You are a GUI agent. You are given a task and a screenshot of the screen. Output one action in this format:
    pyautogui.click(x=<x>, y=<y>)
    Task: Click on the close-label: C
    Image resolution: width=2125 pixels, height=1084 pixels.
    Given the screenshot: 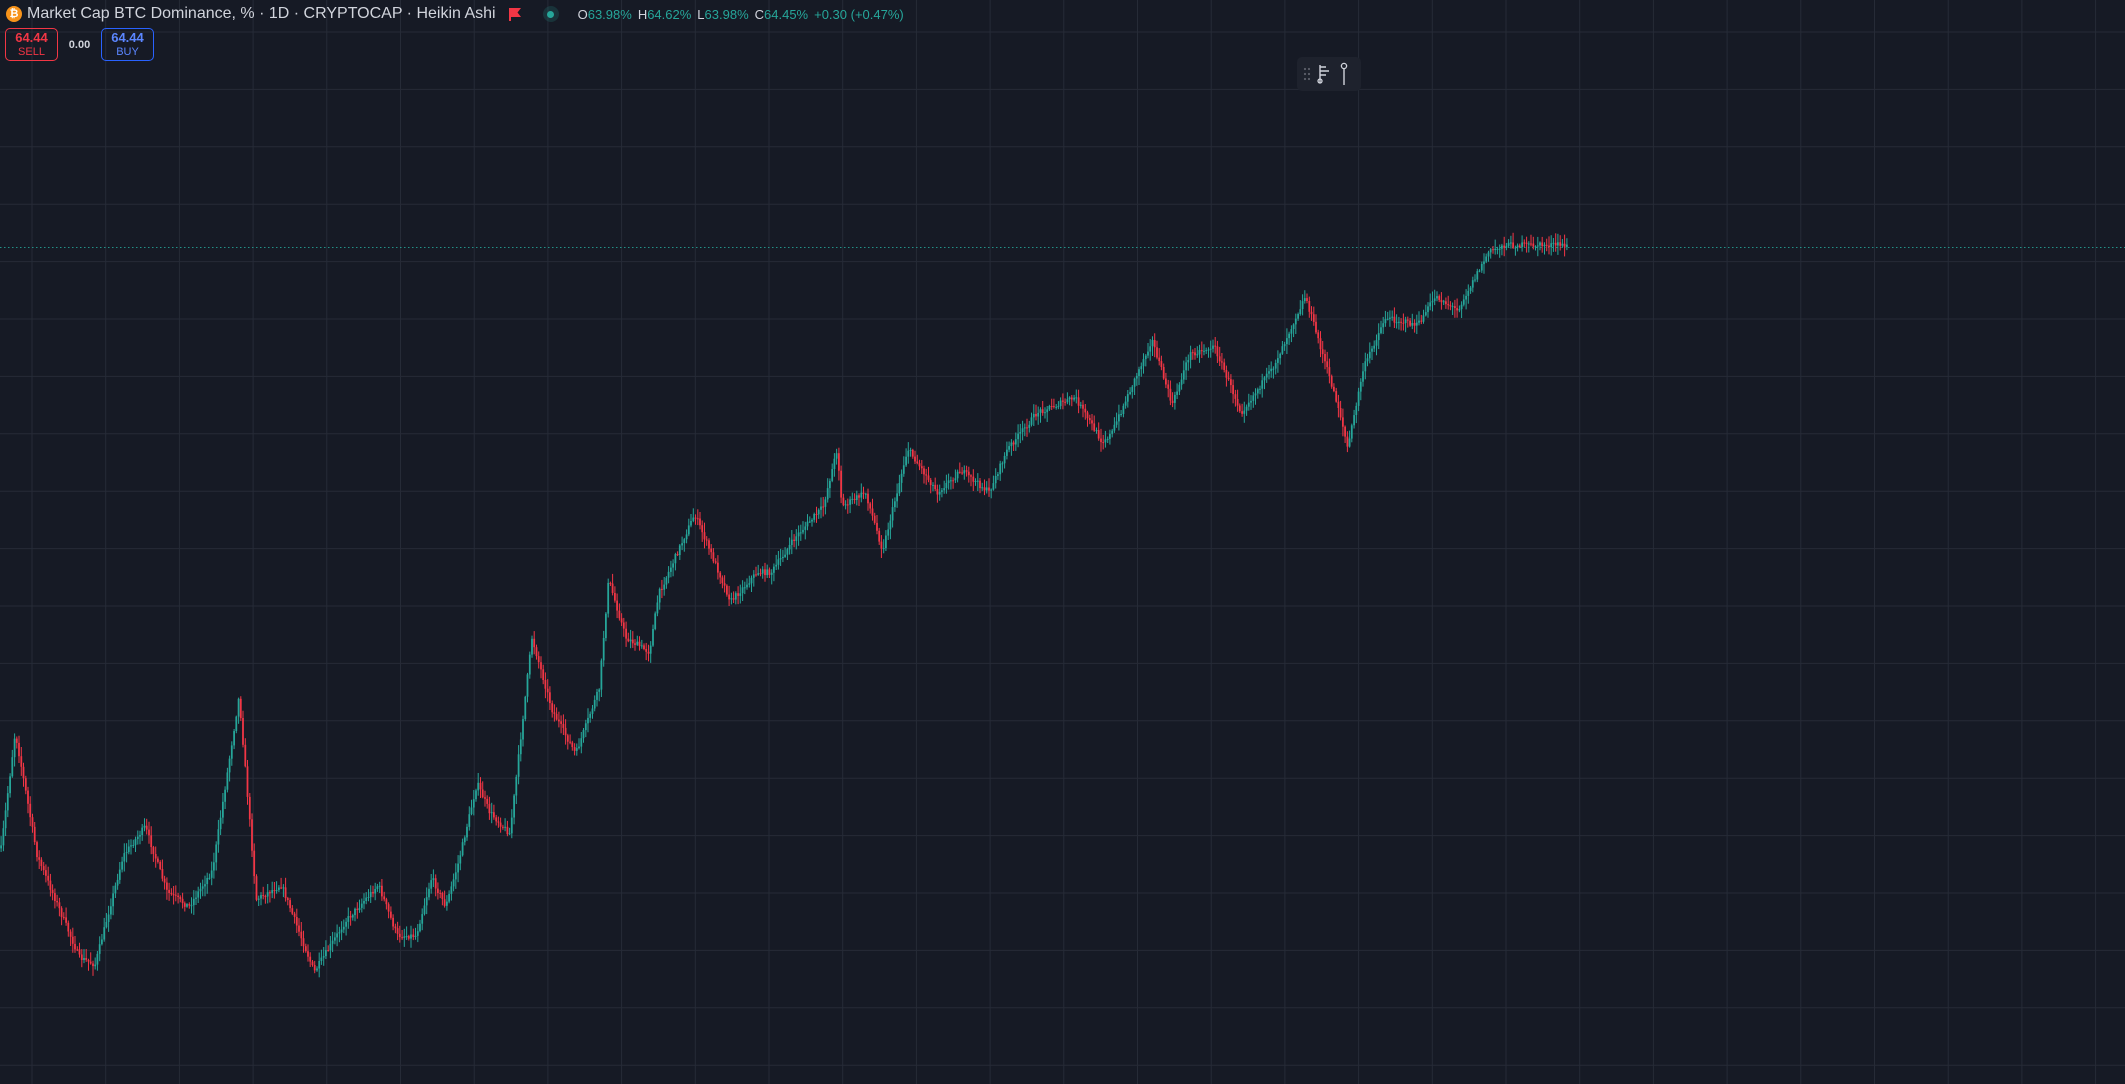 What is the action you would take?
    pyautogui.click(x=759, y=14)
    